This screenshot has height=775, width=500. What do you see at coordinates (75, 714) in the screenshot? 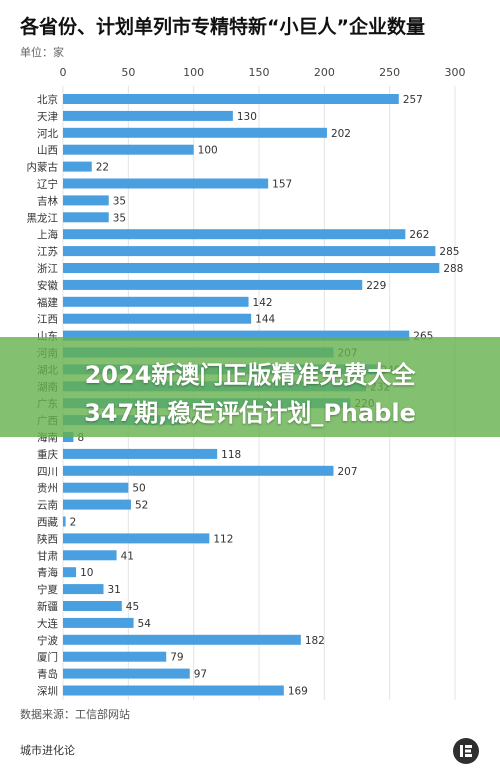
I see `source-note: 数据来源：工信部网站` at bounding box center [75, 714].